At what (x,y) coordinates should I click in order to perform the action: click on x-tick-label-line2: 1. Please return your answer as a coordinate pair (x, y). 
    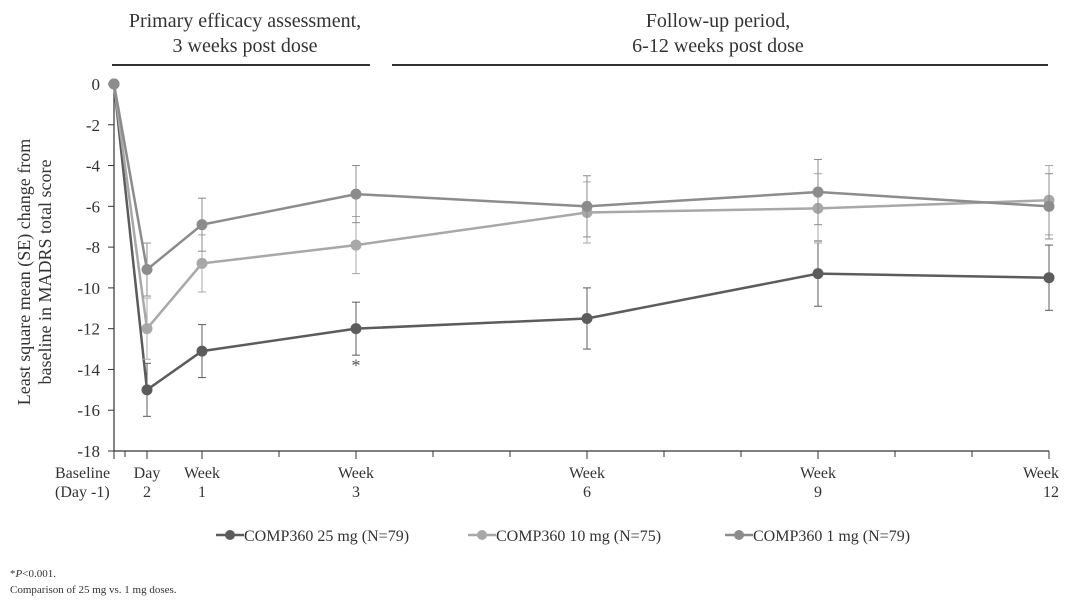
    Looking at the image, I should click on (202, 492).